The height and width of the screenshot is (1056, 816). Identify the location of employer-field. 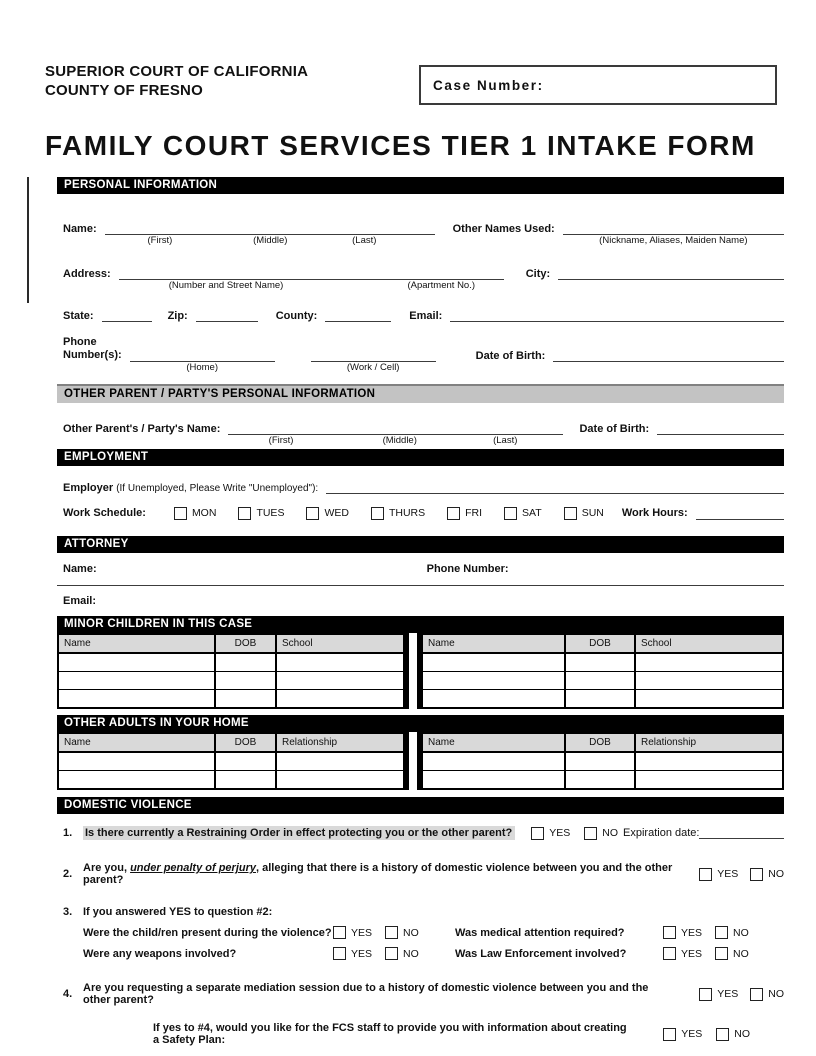
(555, 487).